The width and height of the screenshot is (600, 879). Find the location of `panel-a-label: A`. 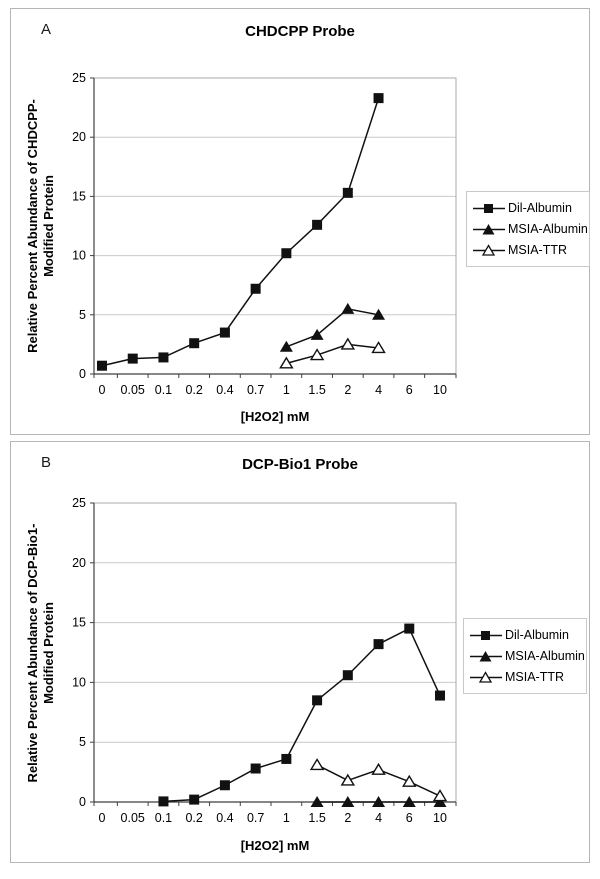

panel-a-label: A is located at coordinates (46, 29).